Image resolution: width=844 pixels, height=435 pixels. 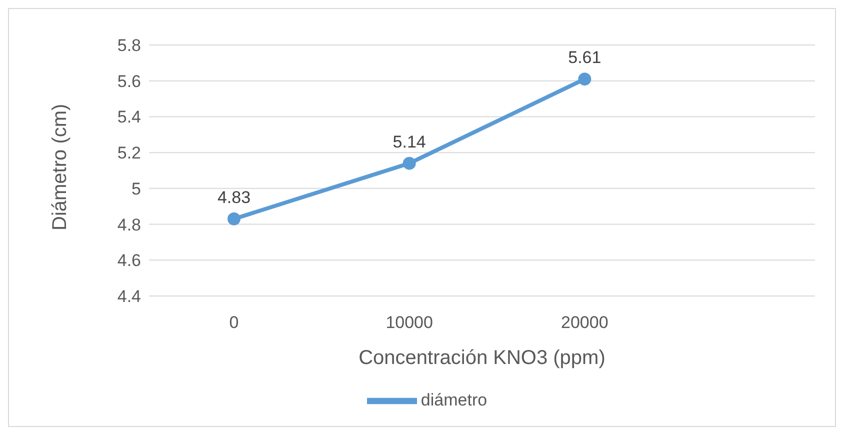 What do you see at coordinates (129, 260) in the screenshot?
I see `y-tick-label: 4.6` at bounding box center [129, 260].